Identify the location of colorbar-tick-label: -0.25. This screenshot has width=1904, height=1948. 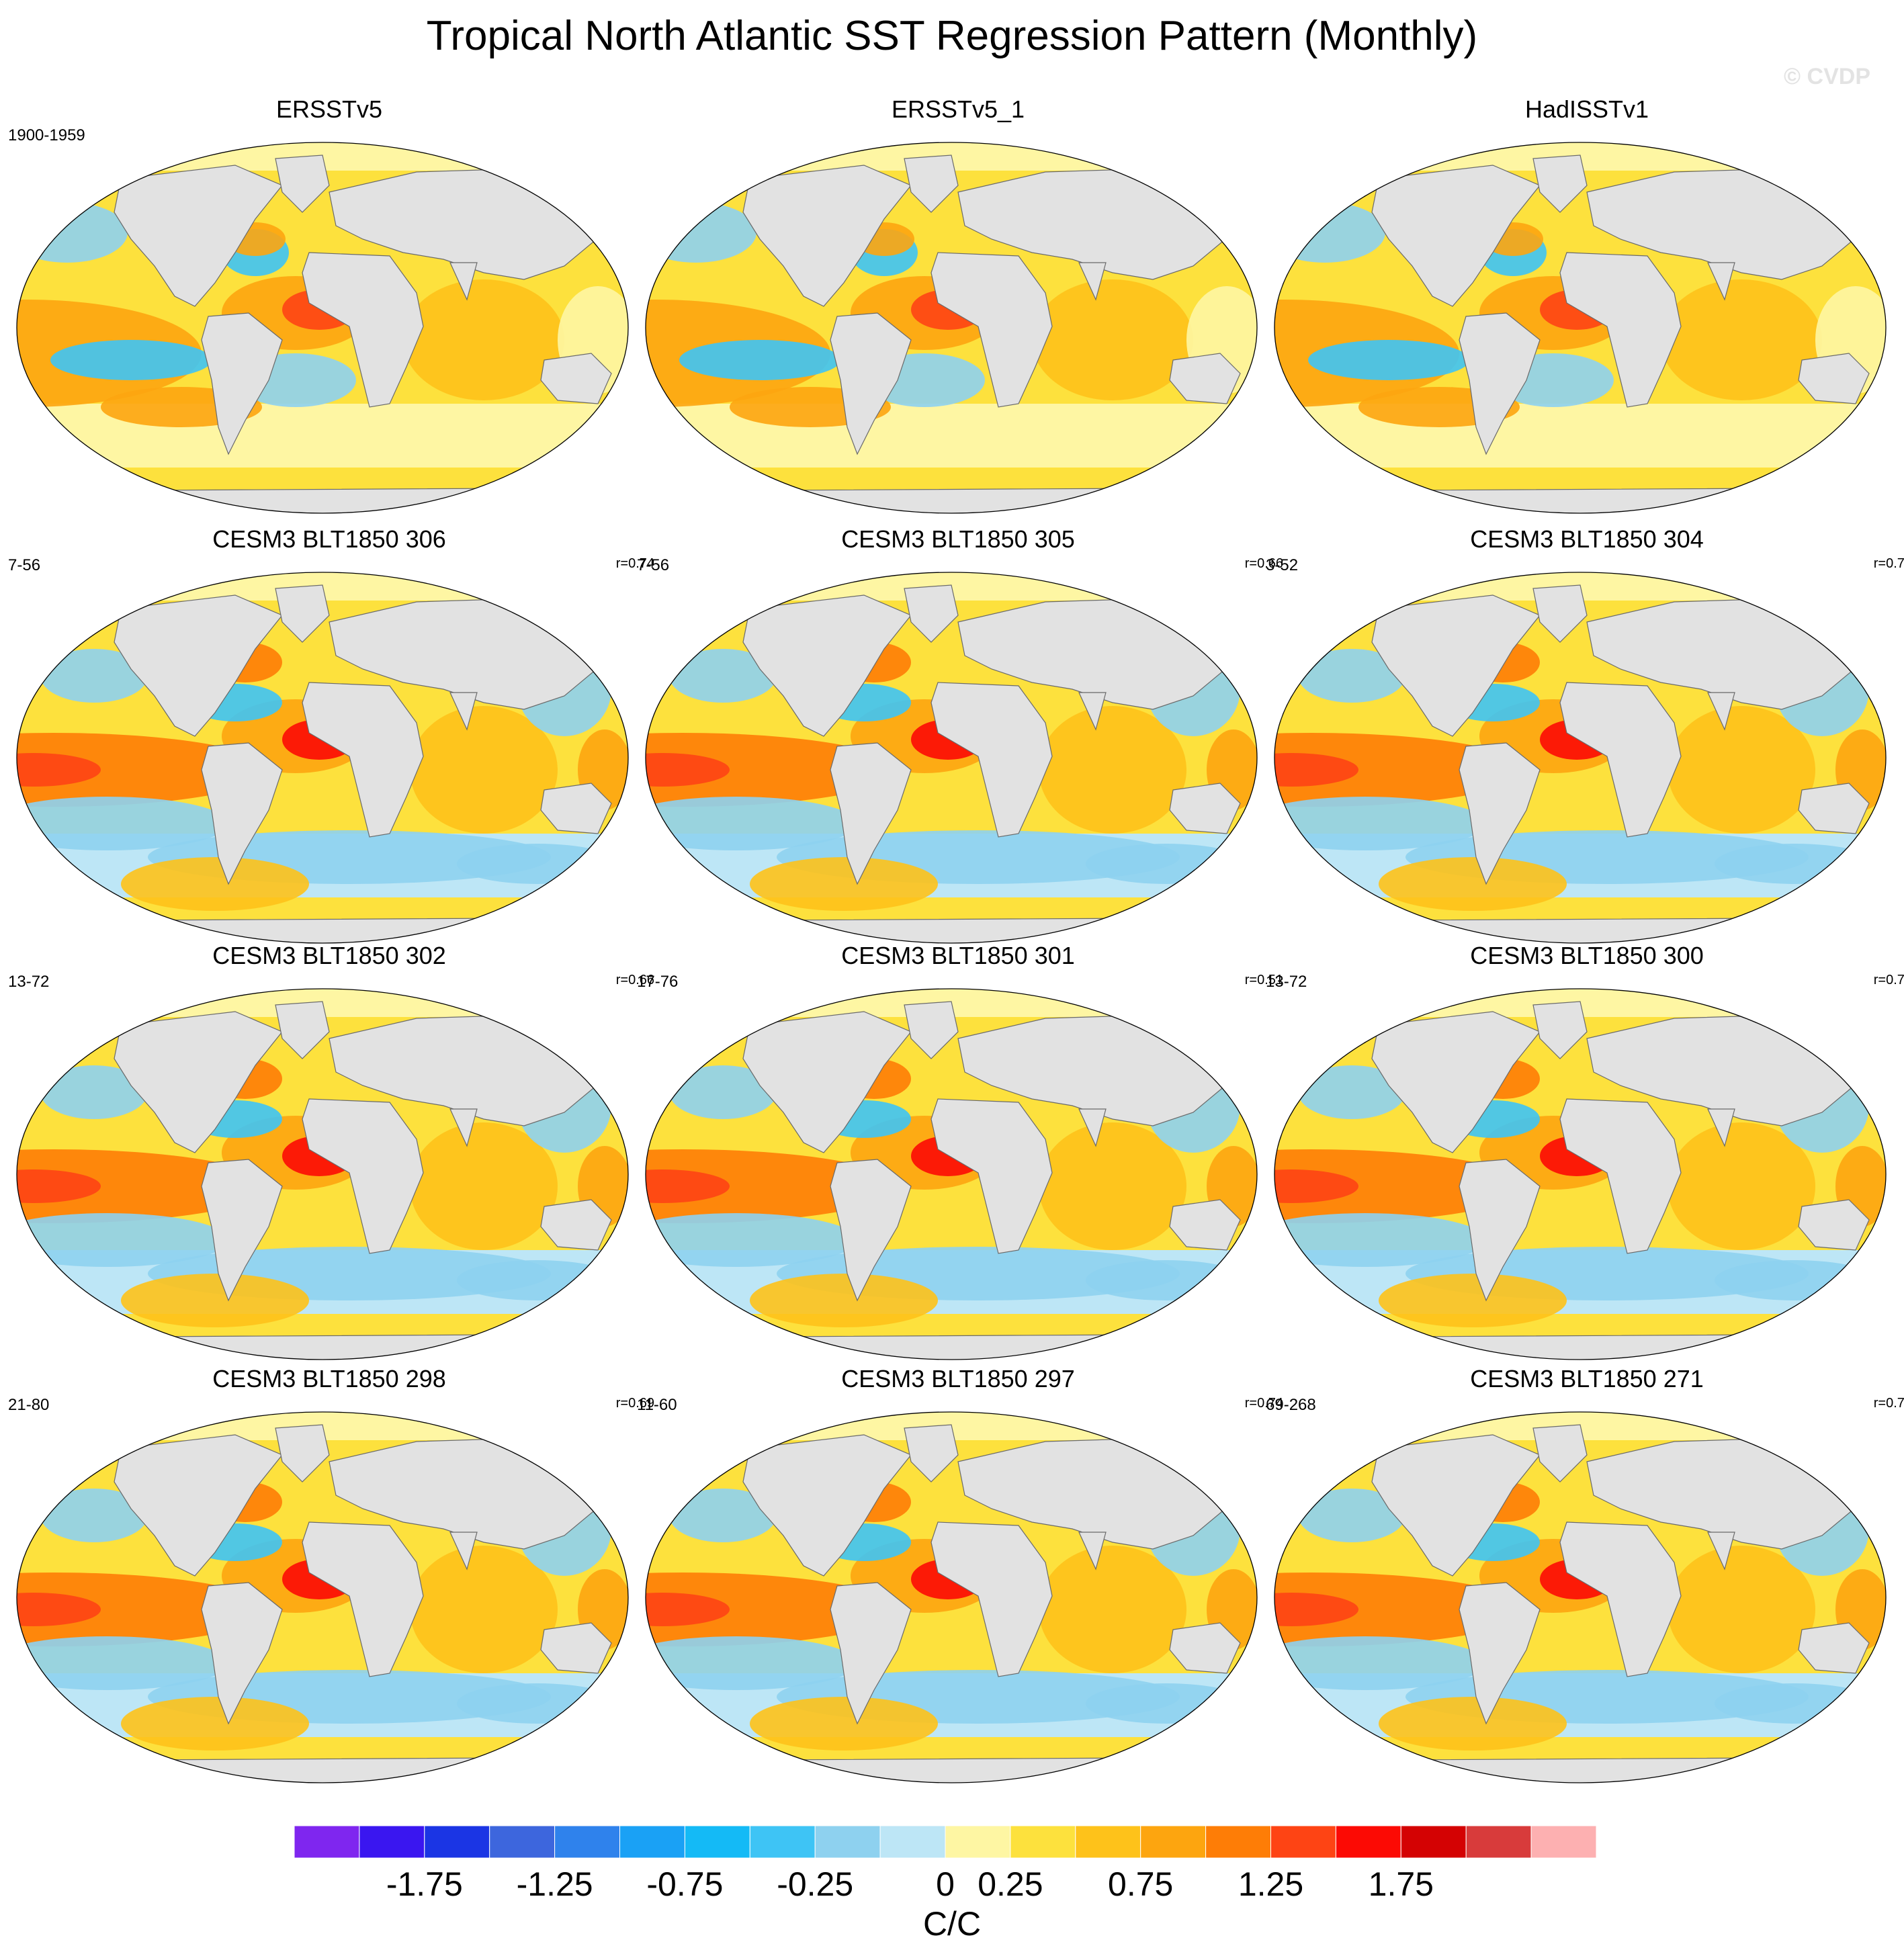
(815, 1884).